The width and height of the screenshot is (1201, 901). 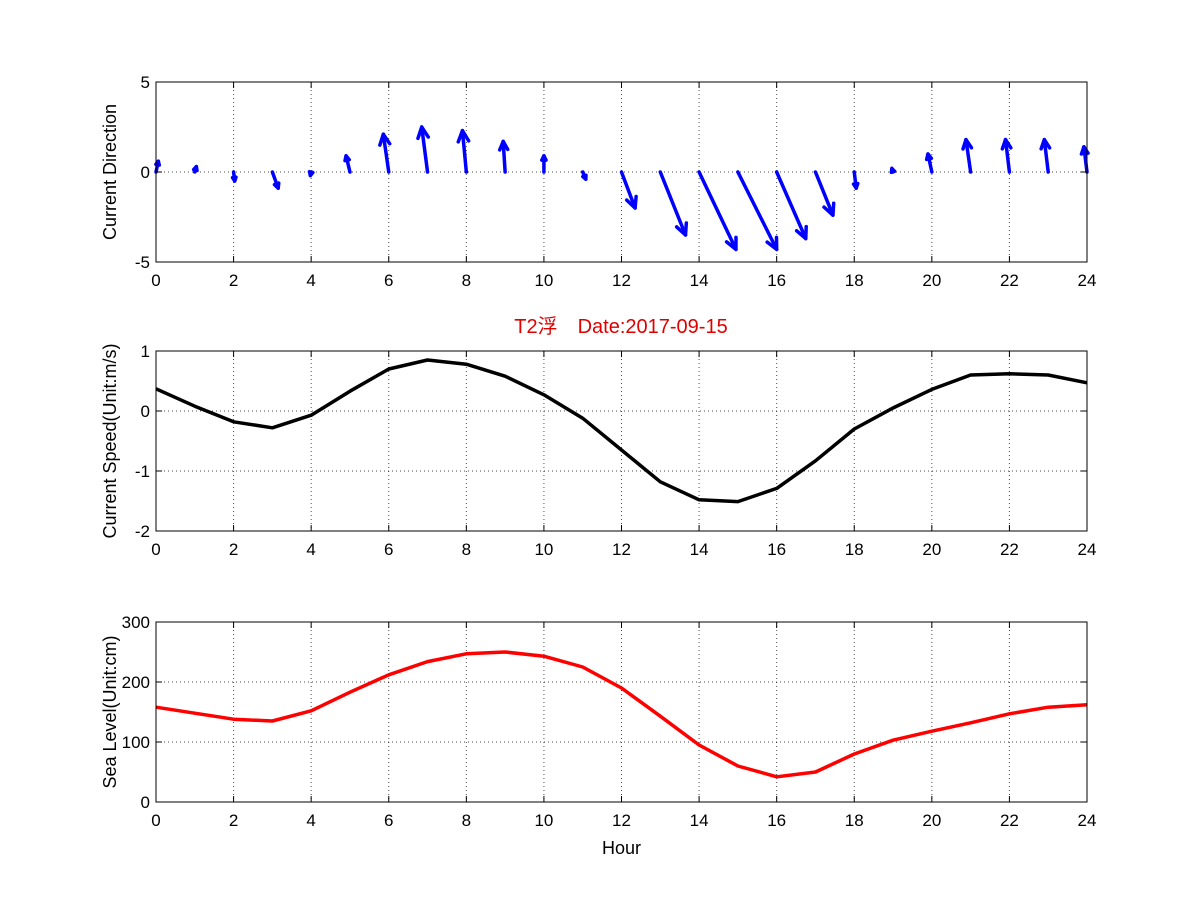 I want to click on x-tick-label: 0, so click(x=155, y=280).